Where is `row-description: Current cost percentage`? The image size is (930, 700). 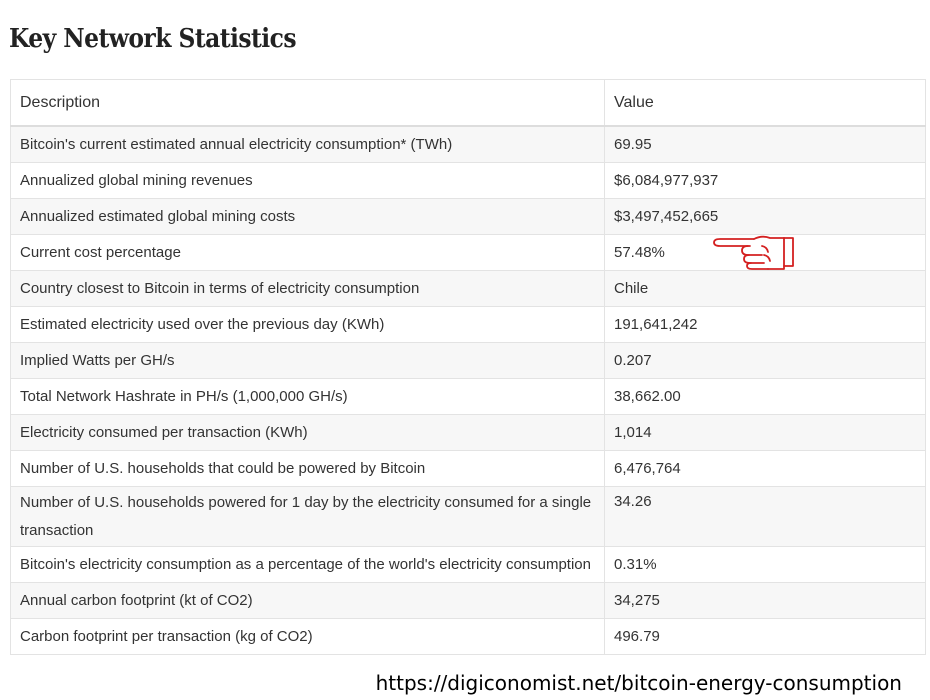 row-description: Current cost percentage is located at coordinates (307, 252).